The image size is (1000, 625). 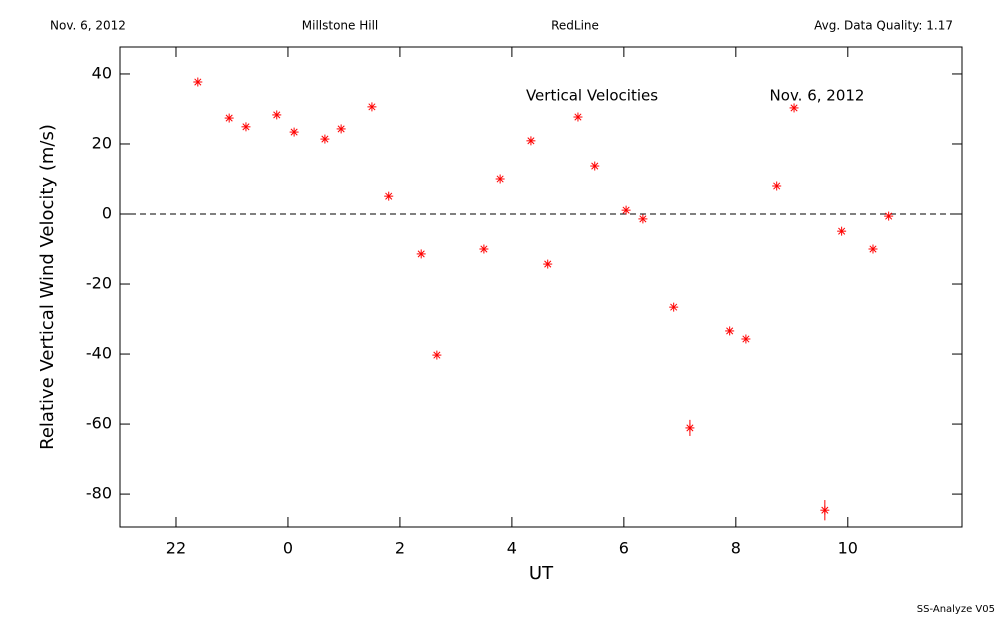 What do you see at coordinates (288, 548) in the screenshot?
I see `x-tick-label: 0` at bounding box center [288, 548].